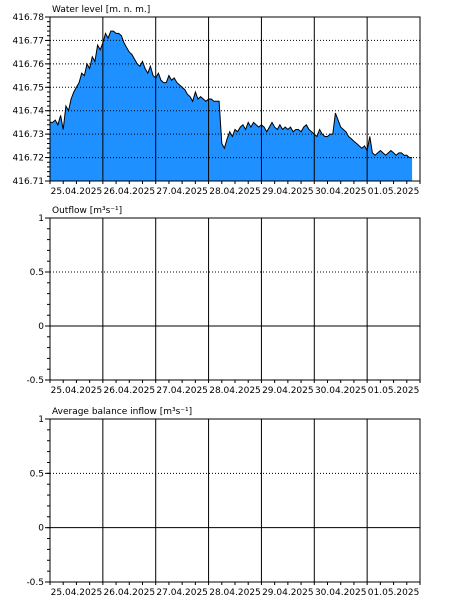  What do you see at coordinates (101, 10) in the screenshot?
I see `panel-title: Water level [m. n. m.]` at bounding box center [101, 10].